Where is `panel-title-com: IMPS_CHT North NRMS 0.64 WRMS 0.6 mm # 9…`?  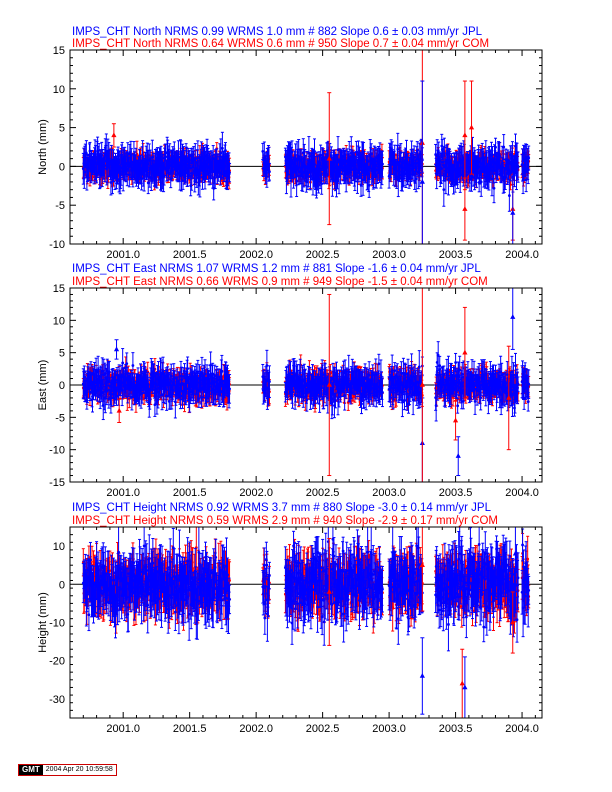
panel-title-com: IMPS_CHT North NRMS 0.64 WRMS 0.6 mm # 9… is located at coordinates (280, 44).